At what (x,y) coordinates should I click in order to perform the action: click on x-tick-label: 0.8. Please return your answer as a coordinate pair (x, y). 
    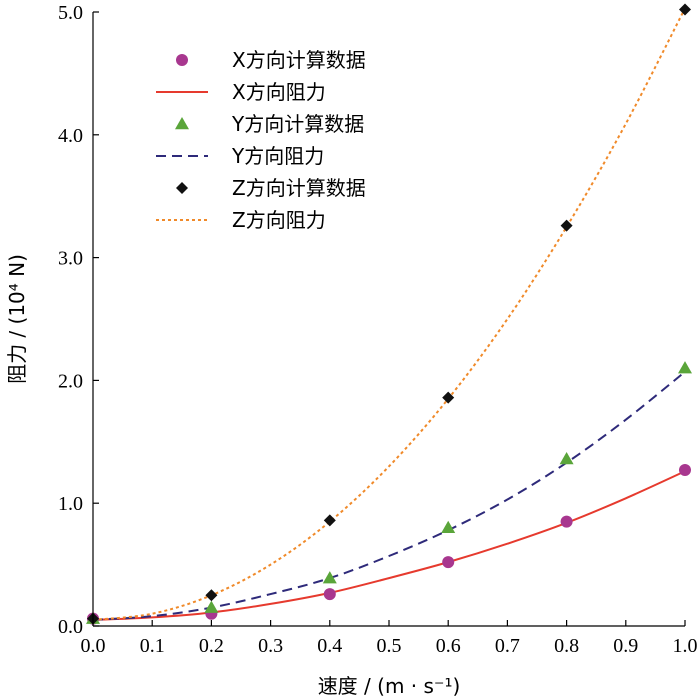
    Looking at the image, I should click on (566, 646).